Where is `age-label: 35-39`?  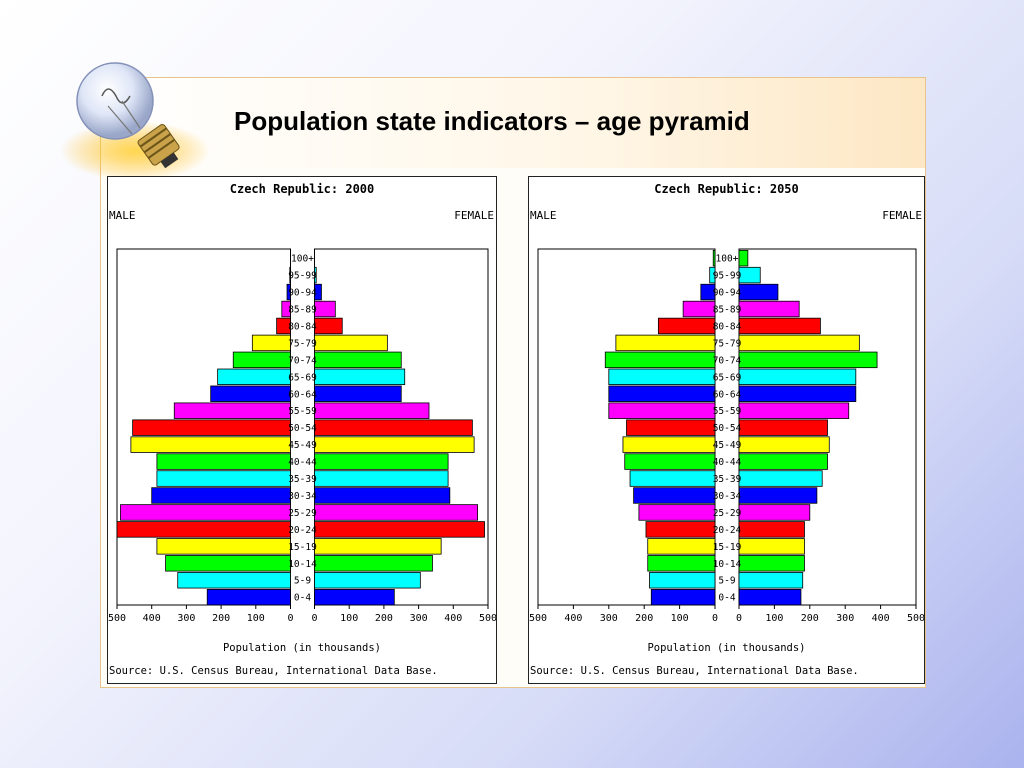
age-label: 35-39 is located at coordinates (727, 479).